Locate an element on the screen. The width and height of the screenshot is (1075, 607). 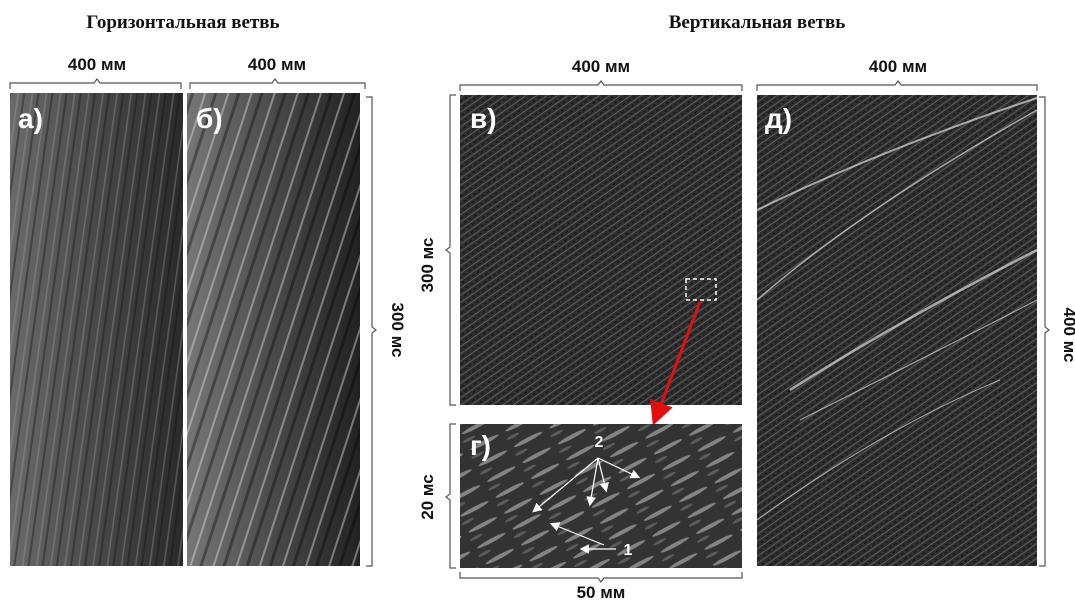
panel-g: г) 20 мс 50 мм 2 1 is located at coordinates (580, 512).